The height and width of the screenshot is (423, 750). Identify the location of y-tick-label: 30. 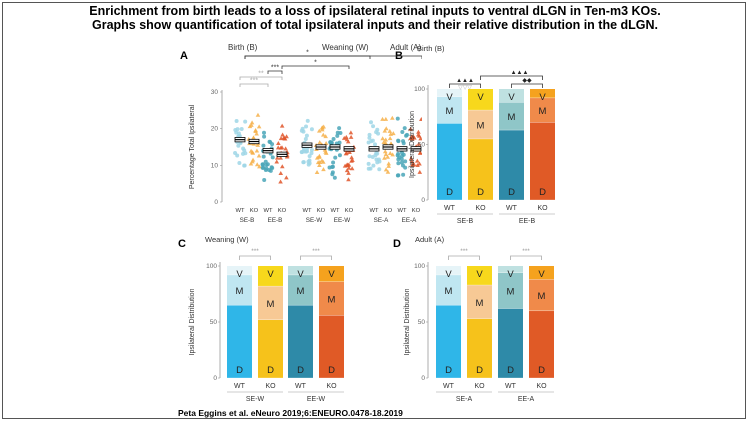
(215, 92).